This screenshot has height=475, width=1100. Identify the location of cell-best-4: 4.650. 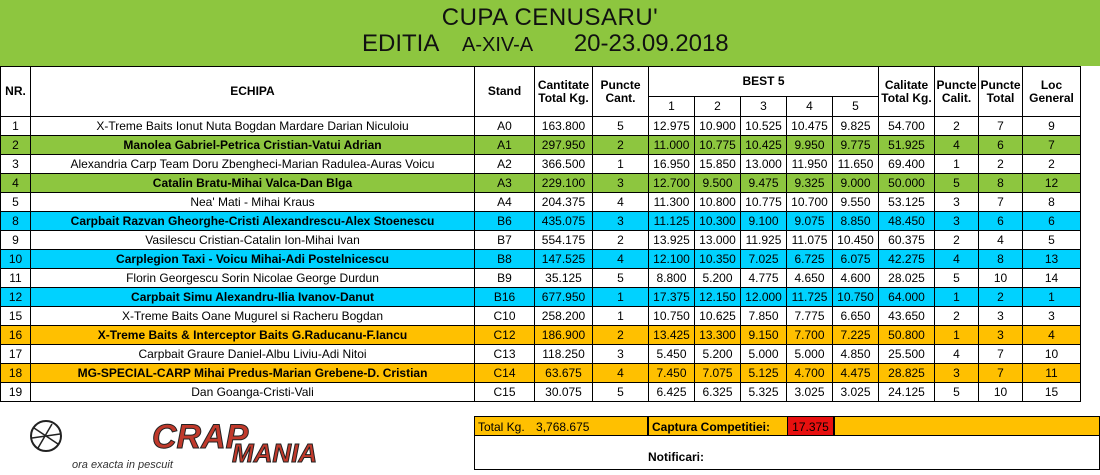
(809, 278).